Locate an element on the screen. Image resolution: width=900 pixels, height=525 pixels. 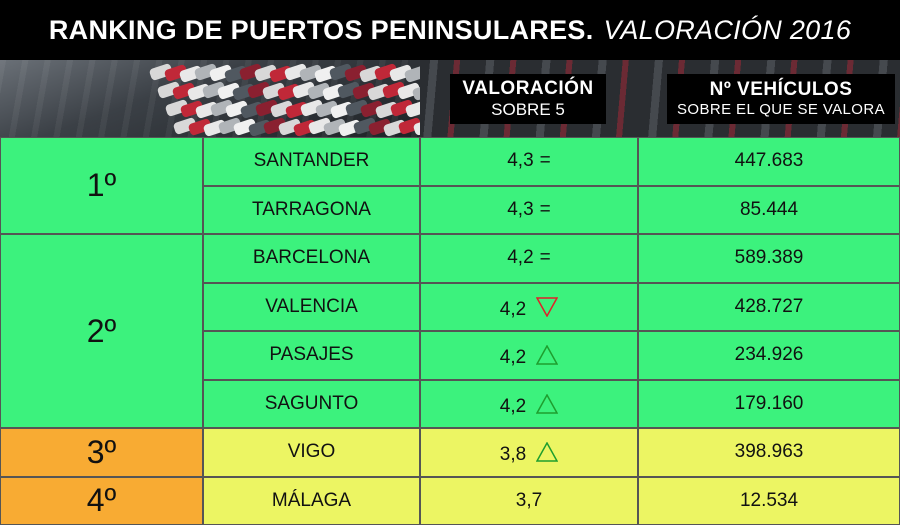
vehiculos-cell: 179.160 is located at coordinates (769, 403).